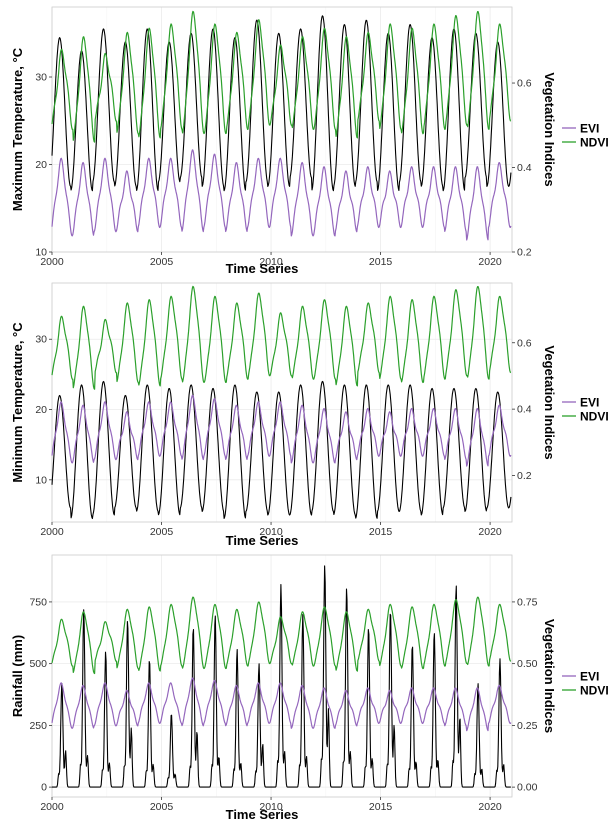  Describe the element at coordinates (17, 402) in the screenshot. I see `y-axis-title: Minimum Temperature, °C` at that location.